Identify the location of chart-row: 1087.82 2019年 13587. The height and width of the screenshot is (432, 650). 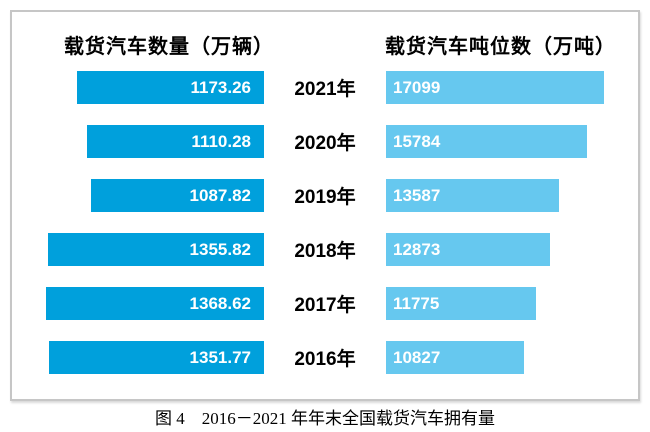
(325, 195).